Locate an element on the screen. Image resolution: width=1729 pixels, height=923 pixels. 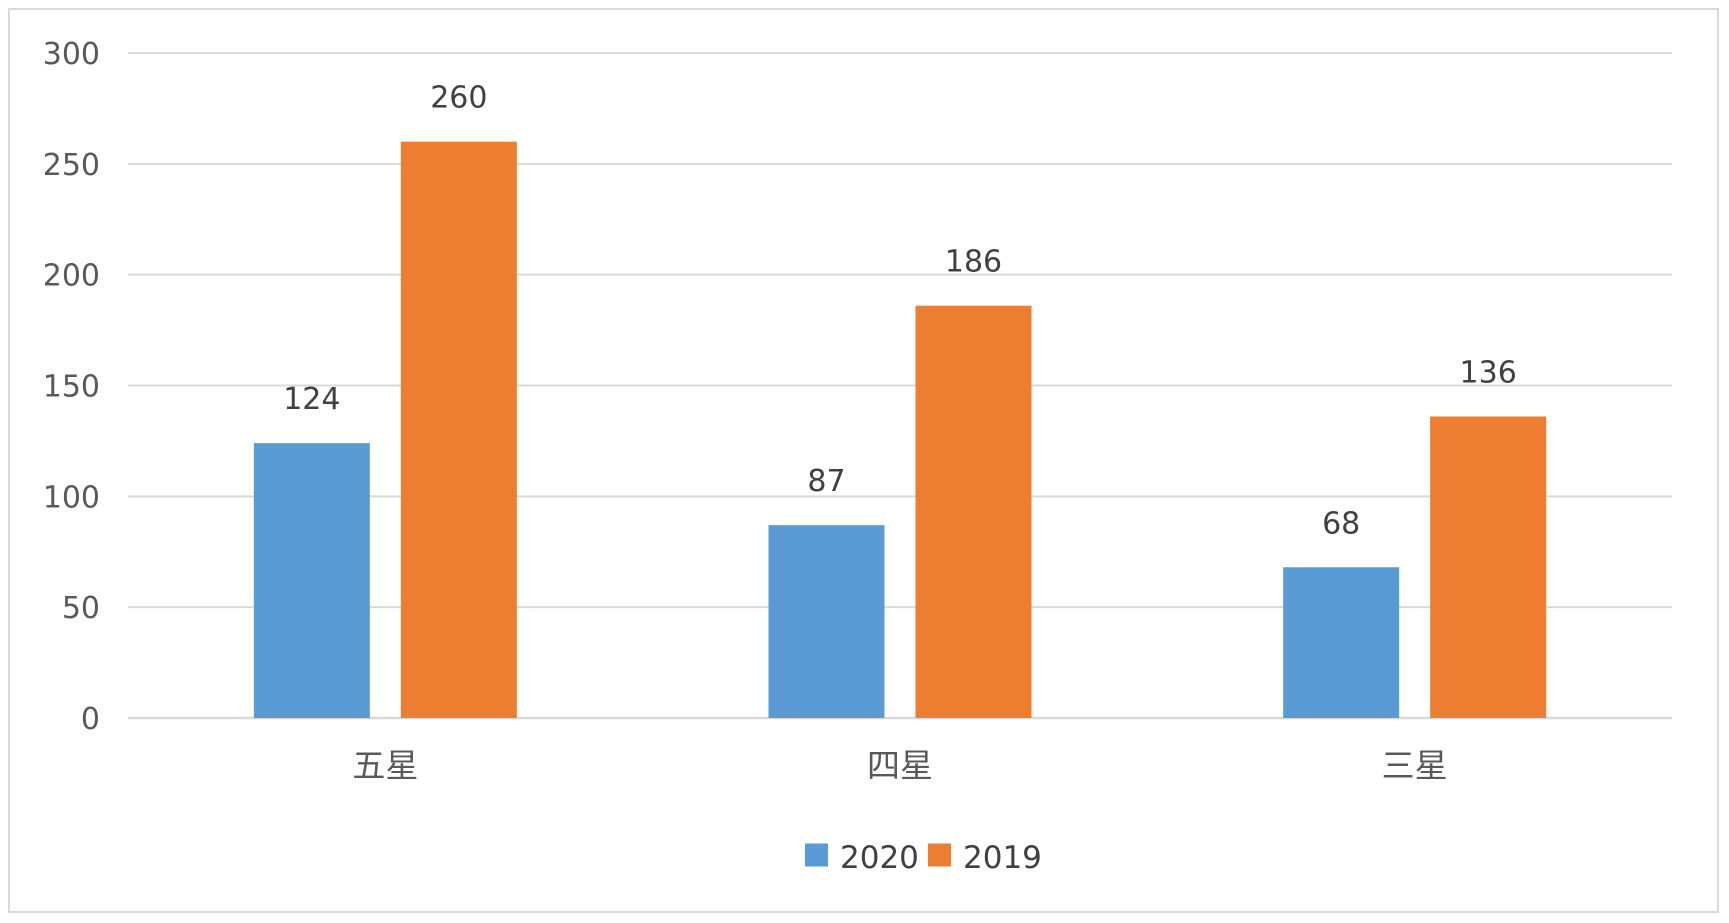
data-label: 186 is located at coordinates (973, 262).